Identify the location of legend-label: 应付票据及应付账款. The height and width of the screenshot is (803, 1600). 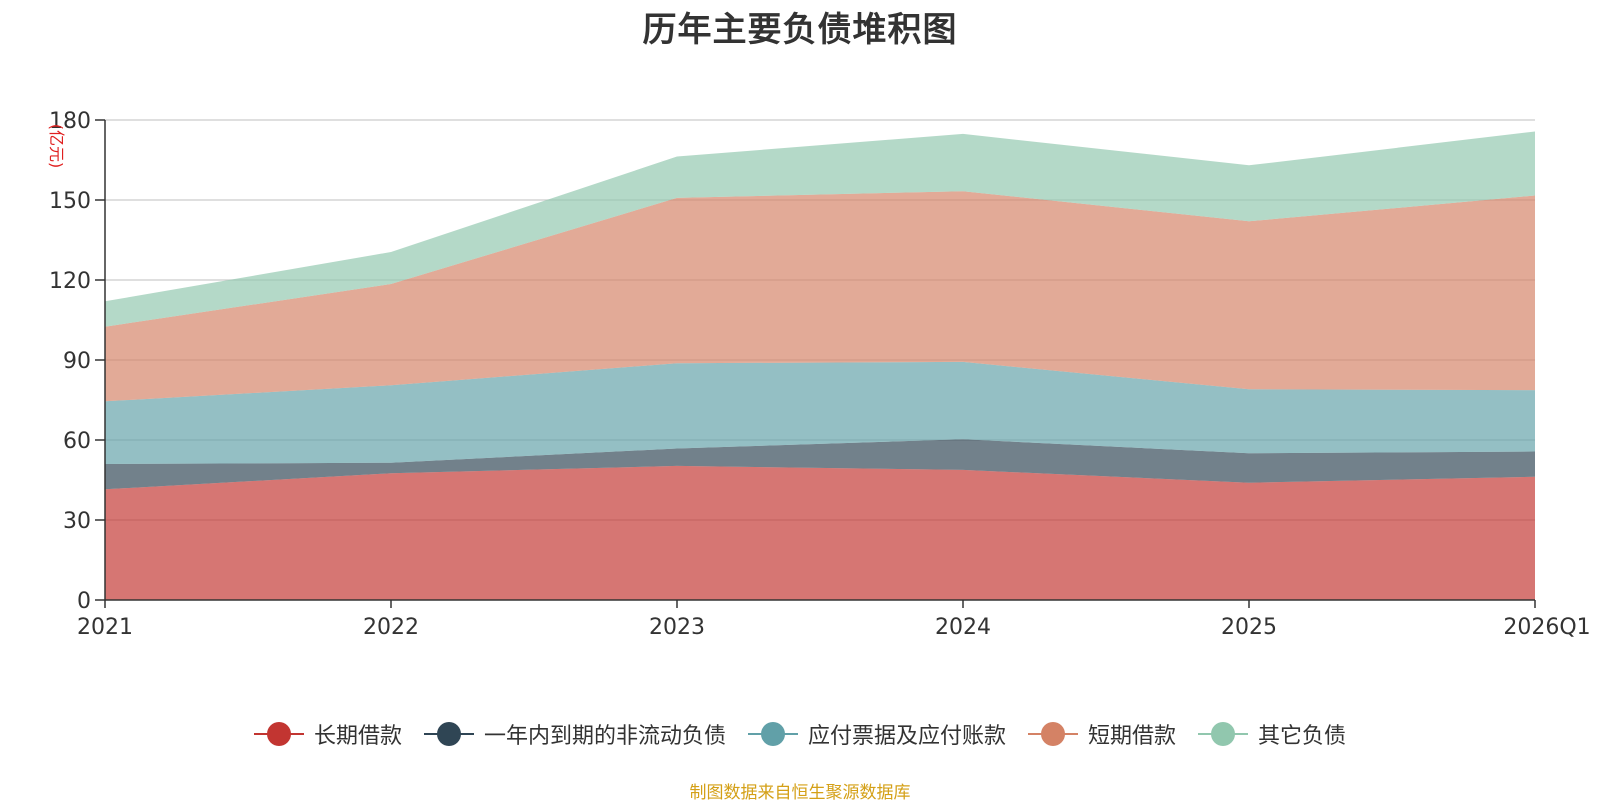
(906, 736).